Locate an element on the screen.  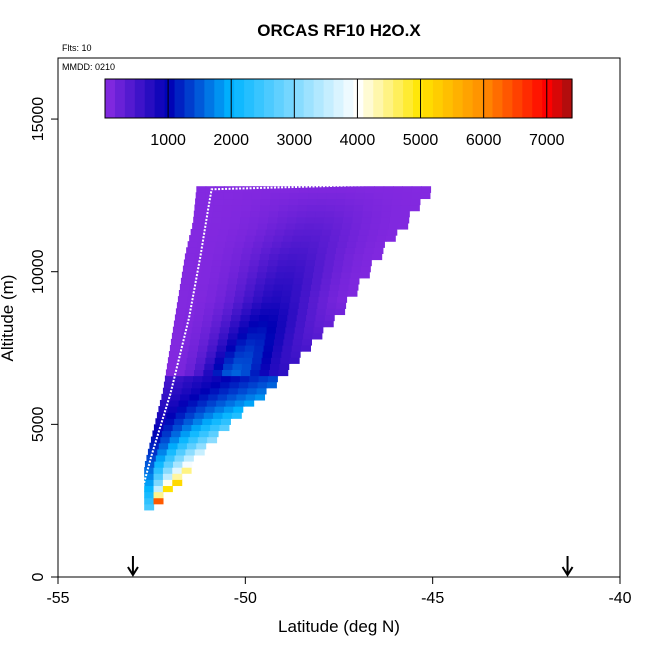
marker-arrow-head is located at coordinates (567, 571).